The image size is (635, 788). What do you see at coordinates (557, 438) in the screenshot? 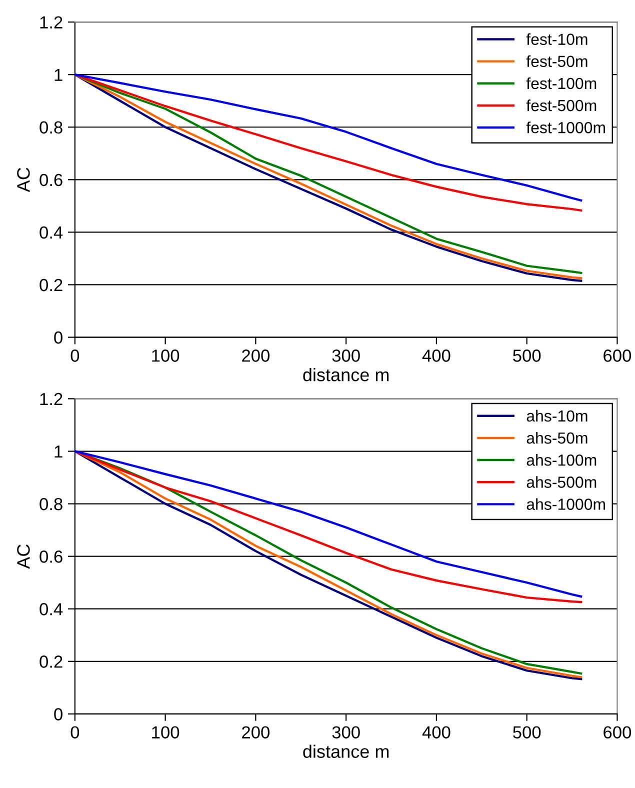
I see `legend-label: ahs-50m` at bounding box center [557, 438].